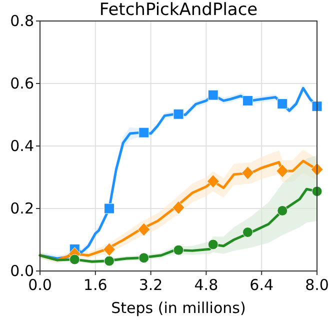 The width and height of the screenshot is (332, 321). Describe the element at coordinates (22, 21) in the screenshot. I see `y-tick-label: 0.8` at that location.